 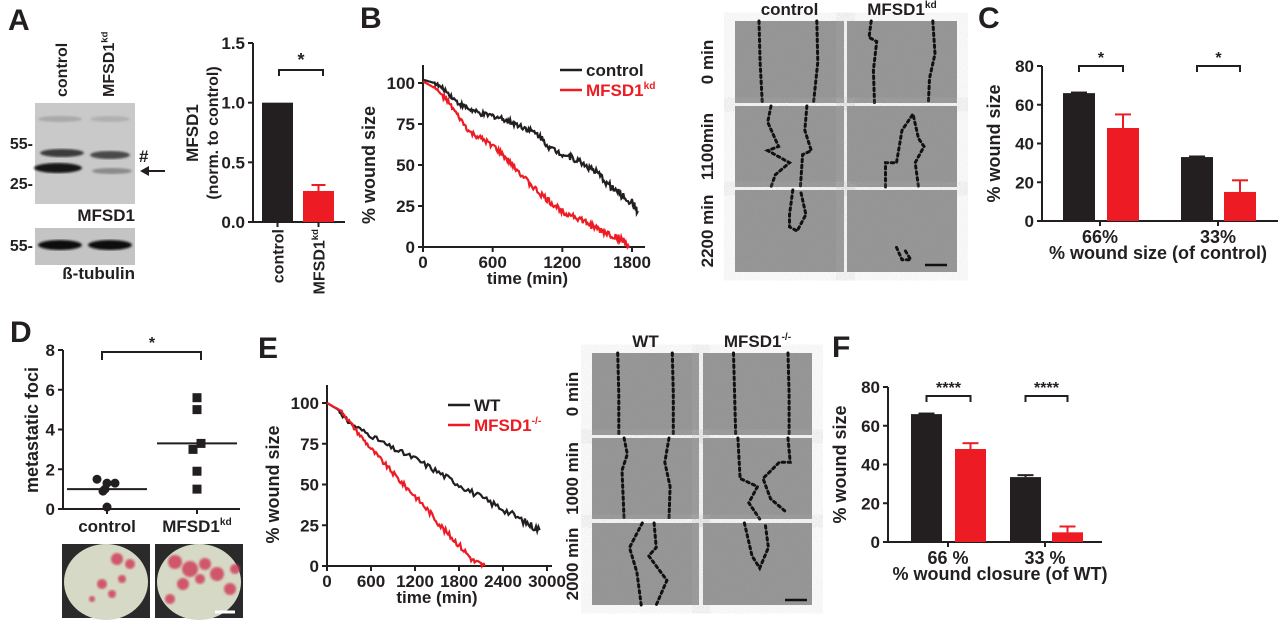 What do you see at coordinates (21, 246) in the screenshot?
I see `mw-marker-55-tubulin: 55-` at bounding box center [21, 246].